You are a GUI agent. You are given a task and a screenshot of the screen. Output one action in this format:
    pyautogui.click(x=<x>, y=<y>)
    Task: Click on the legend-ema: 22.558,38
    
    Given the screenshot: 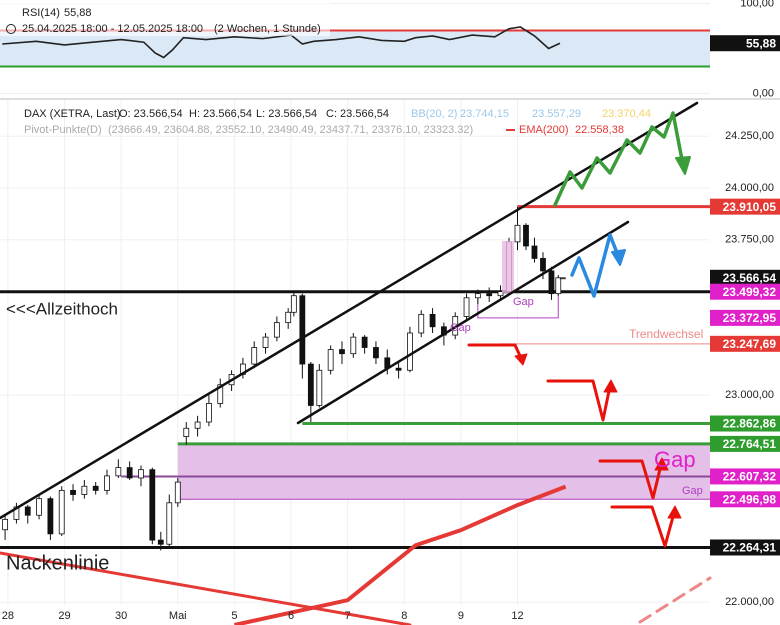 What is the action you would take?
    pyautogui.click(x=599, y=130)
    